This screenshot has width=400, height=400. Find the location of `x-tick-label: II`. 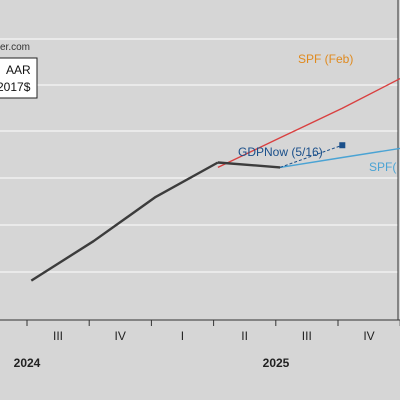

x-tick-label: II is located at coordinates (244, 336).